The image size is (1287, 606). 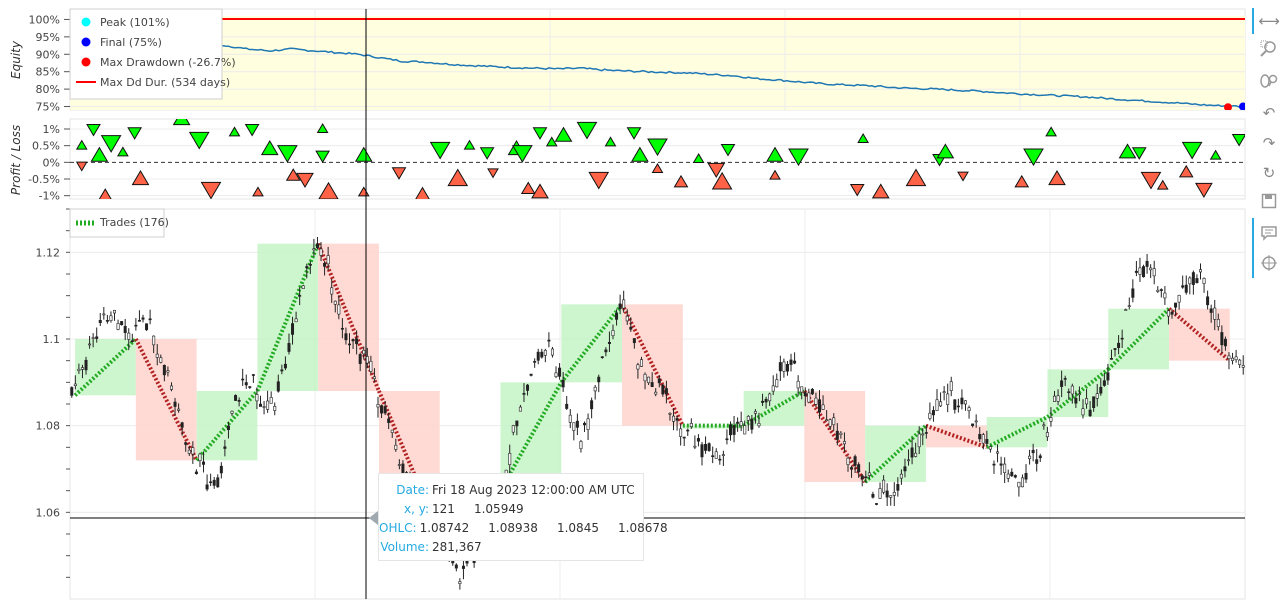 What do you see at coordinates (1269, 173) in the screenshot?
I see `reset-icon: ↻` at bounding box center [1269, 173].